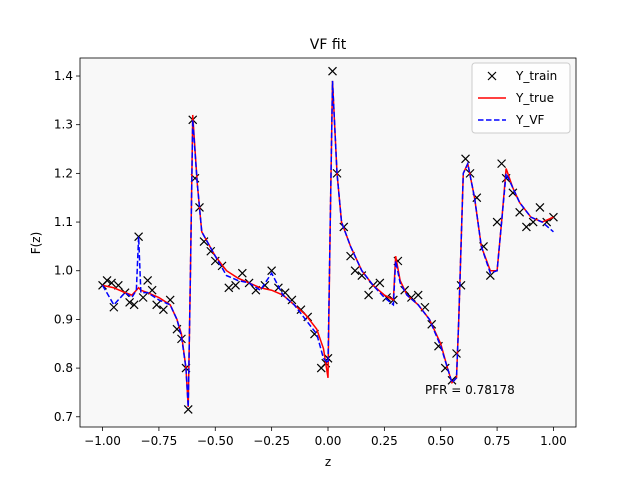 This screenshot has width=640, height=480. Describe the element at coordinates (553, 441) in the screenshot. I see `x-tick-label: 1.00` at that location.